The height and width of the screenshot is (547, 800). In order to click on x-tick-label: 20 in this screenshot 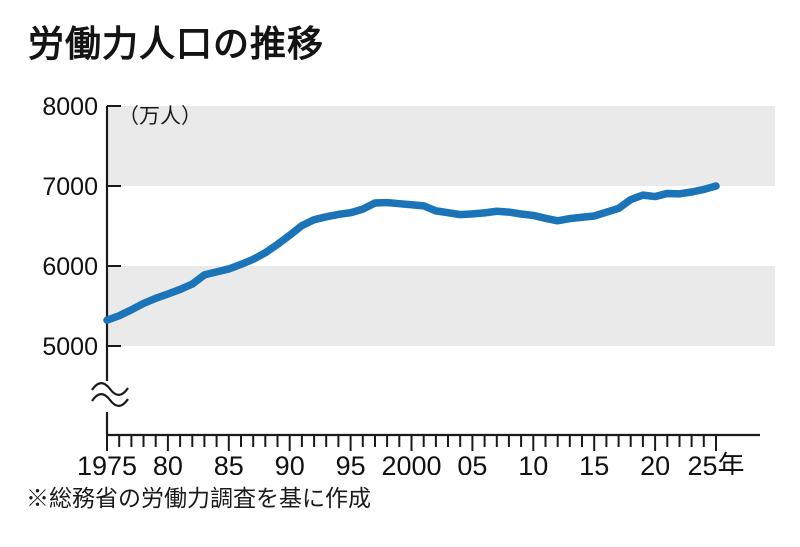, I will do `click(655, 463)`.